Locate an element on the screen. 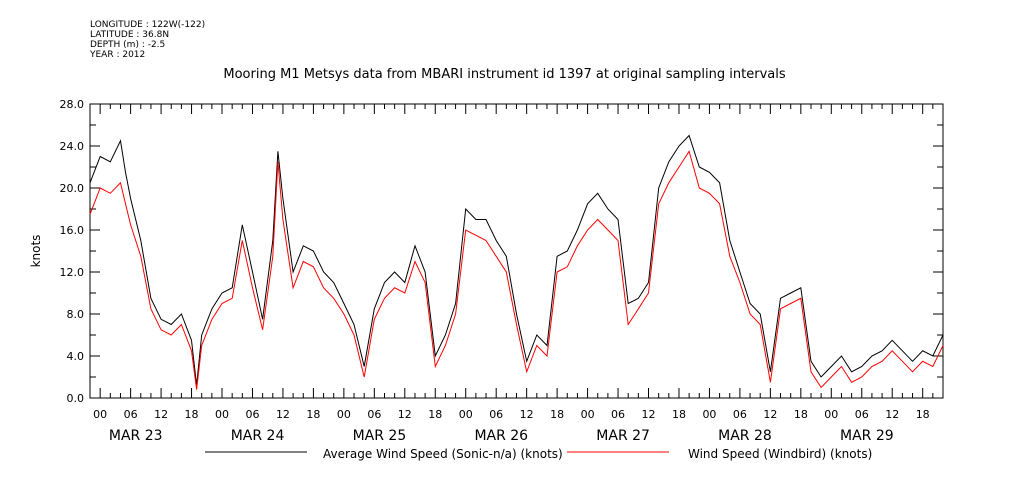 The image size is (1009, 504). x-day-label: MAR 27 is located at coordinates (623, 436).